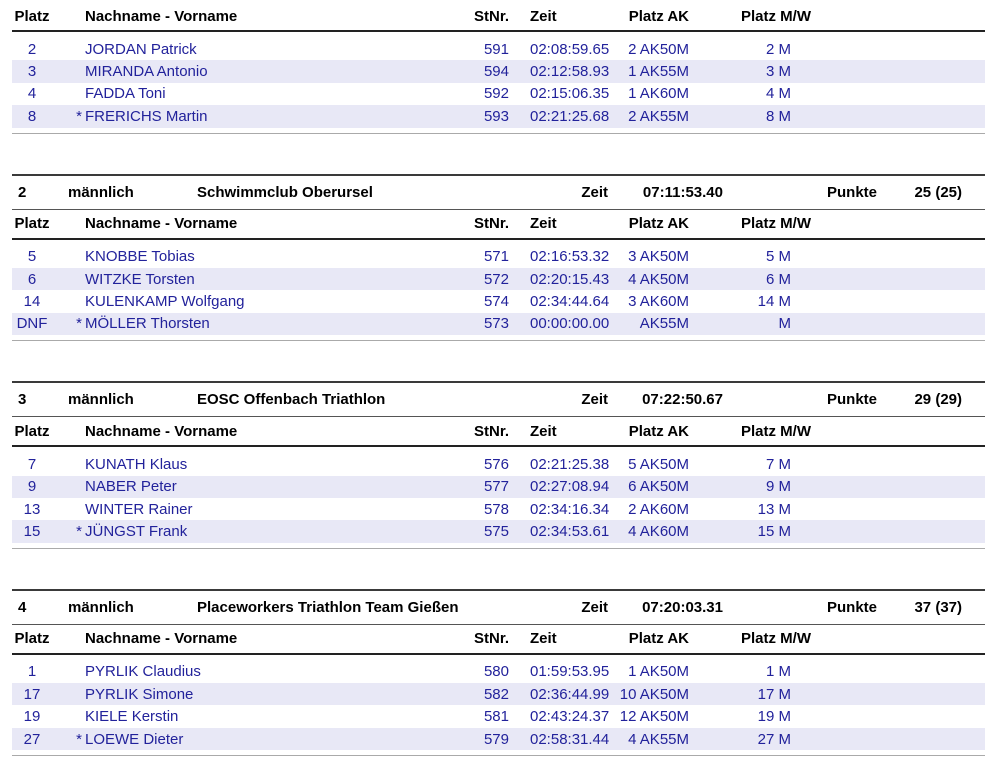 The width and height of the screenshot is (988, 778). Describe the element at coordinates (570, 464) in the screenshot. I see `athlete-time: 02:21:25.38` at that location.